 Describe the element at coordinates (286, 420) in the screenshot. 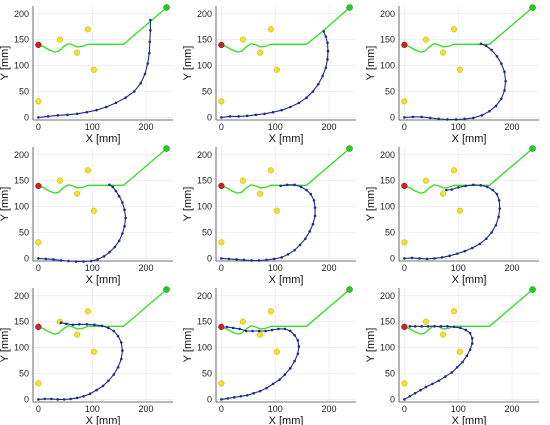

I see `x-axis-label: X [mm]` at that location.